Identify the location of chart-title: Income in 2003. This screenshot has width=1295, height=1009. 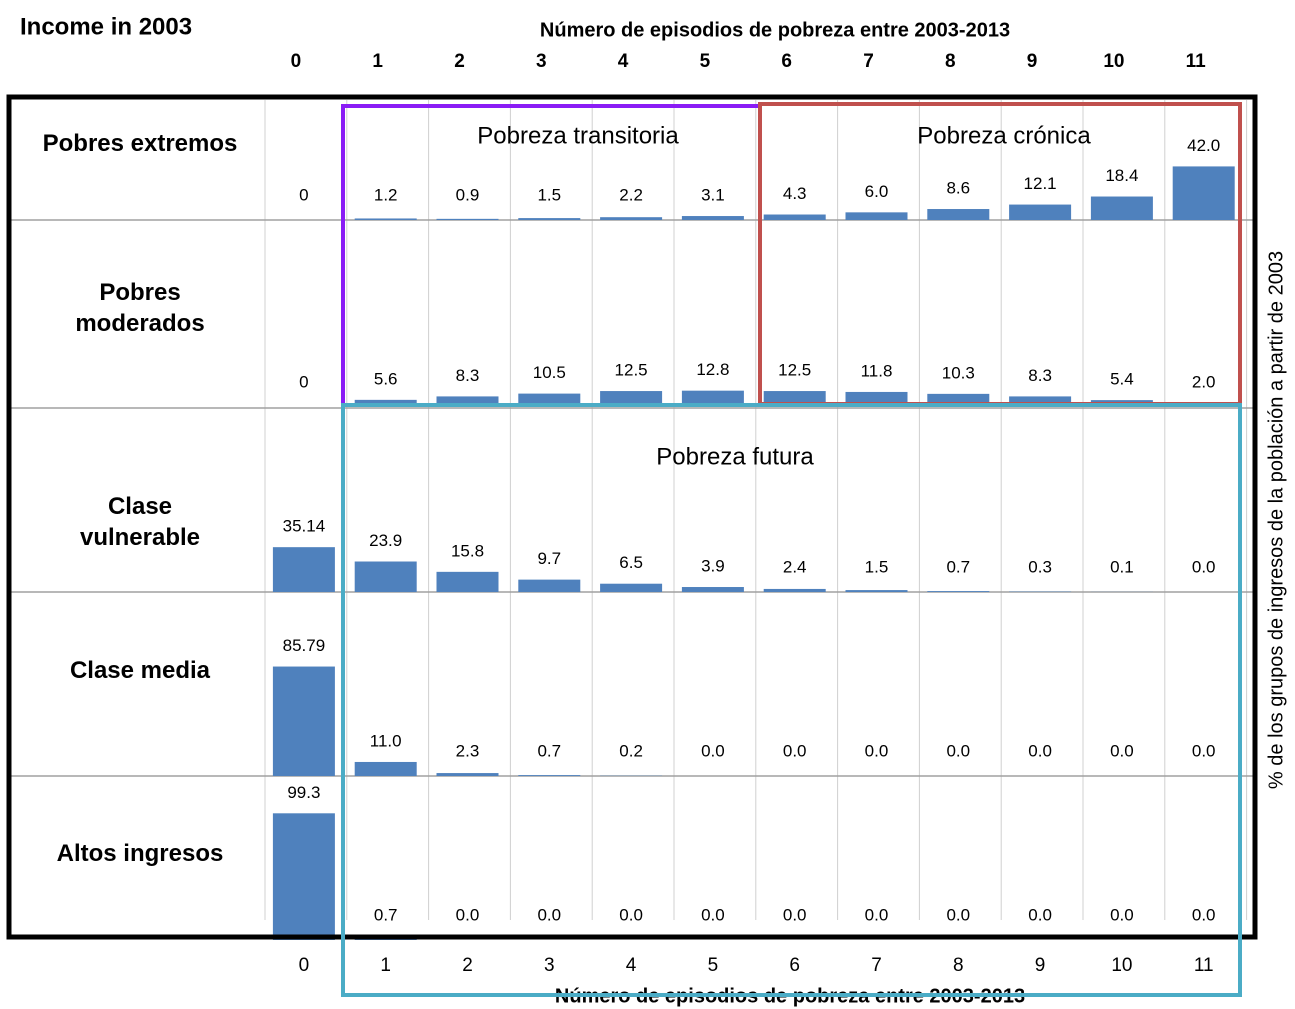
(106, 26).